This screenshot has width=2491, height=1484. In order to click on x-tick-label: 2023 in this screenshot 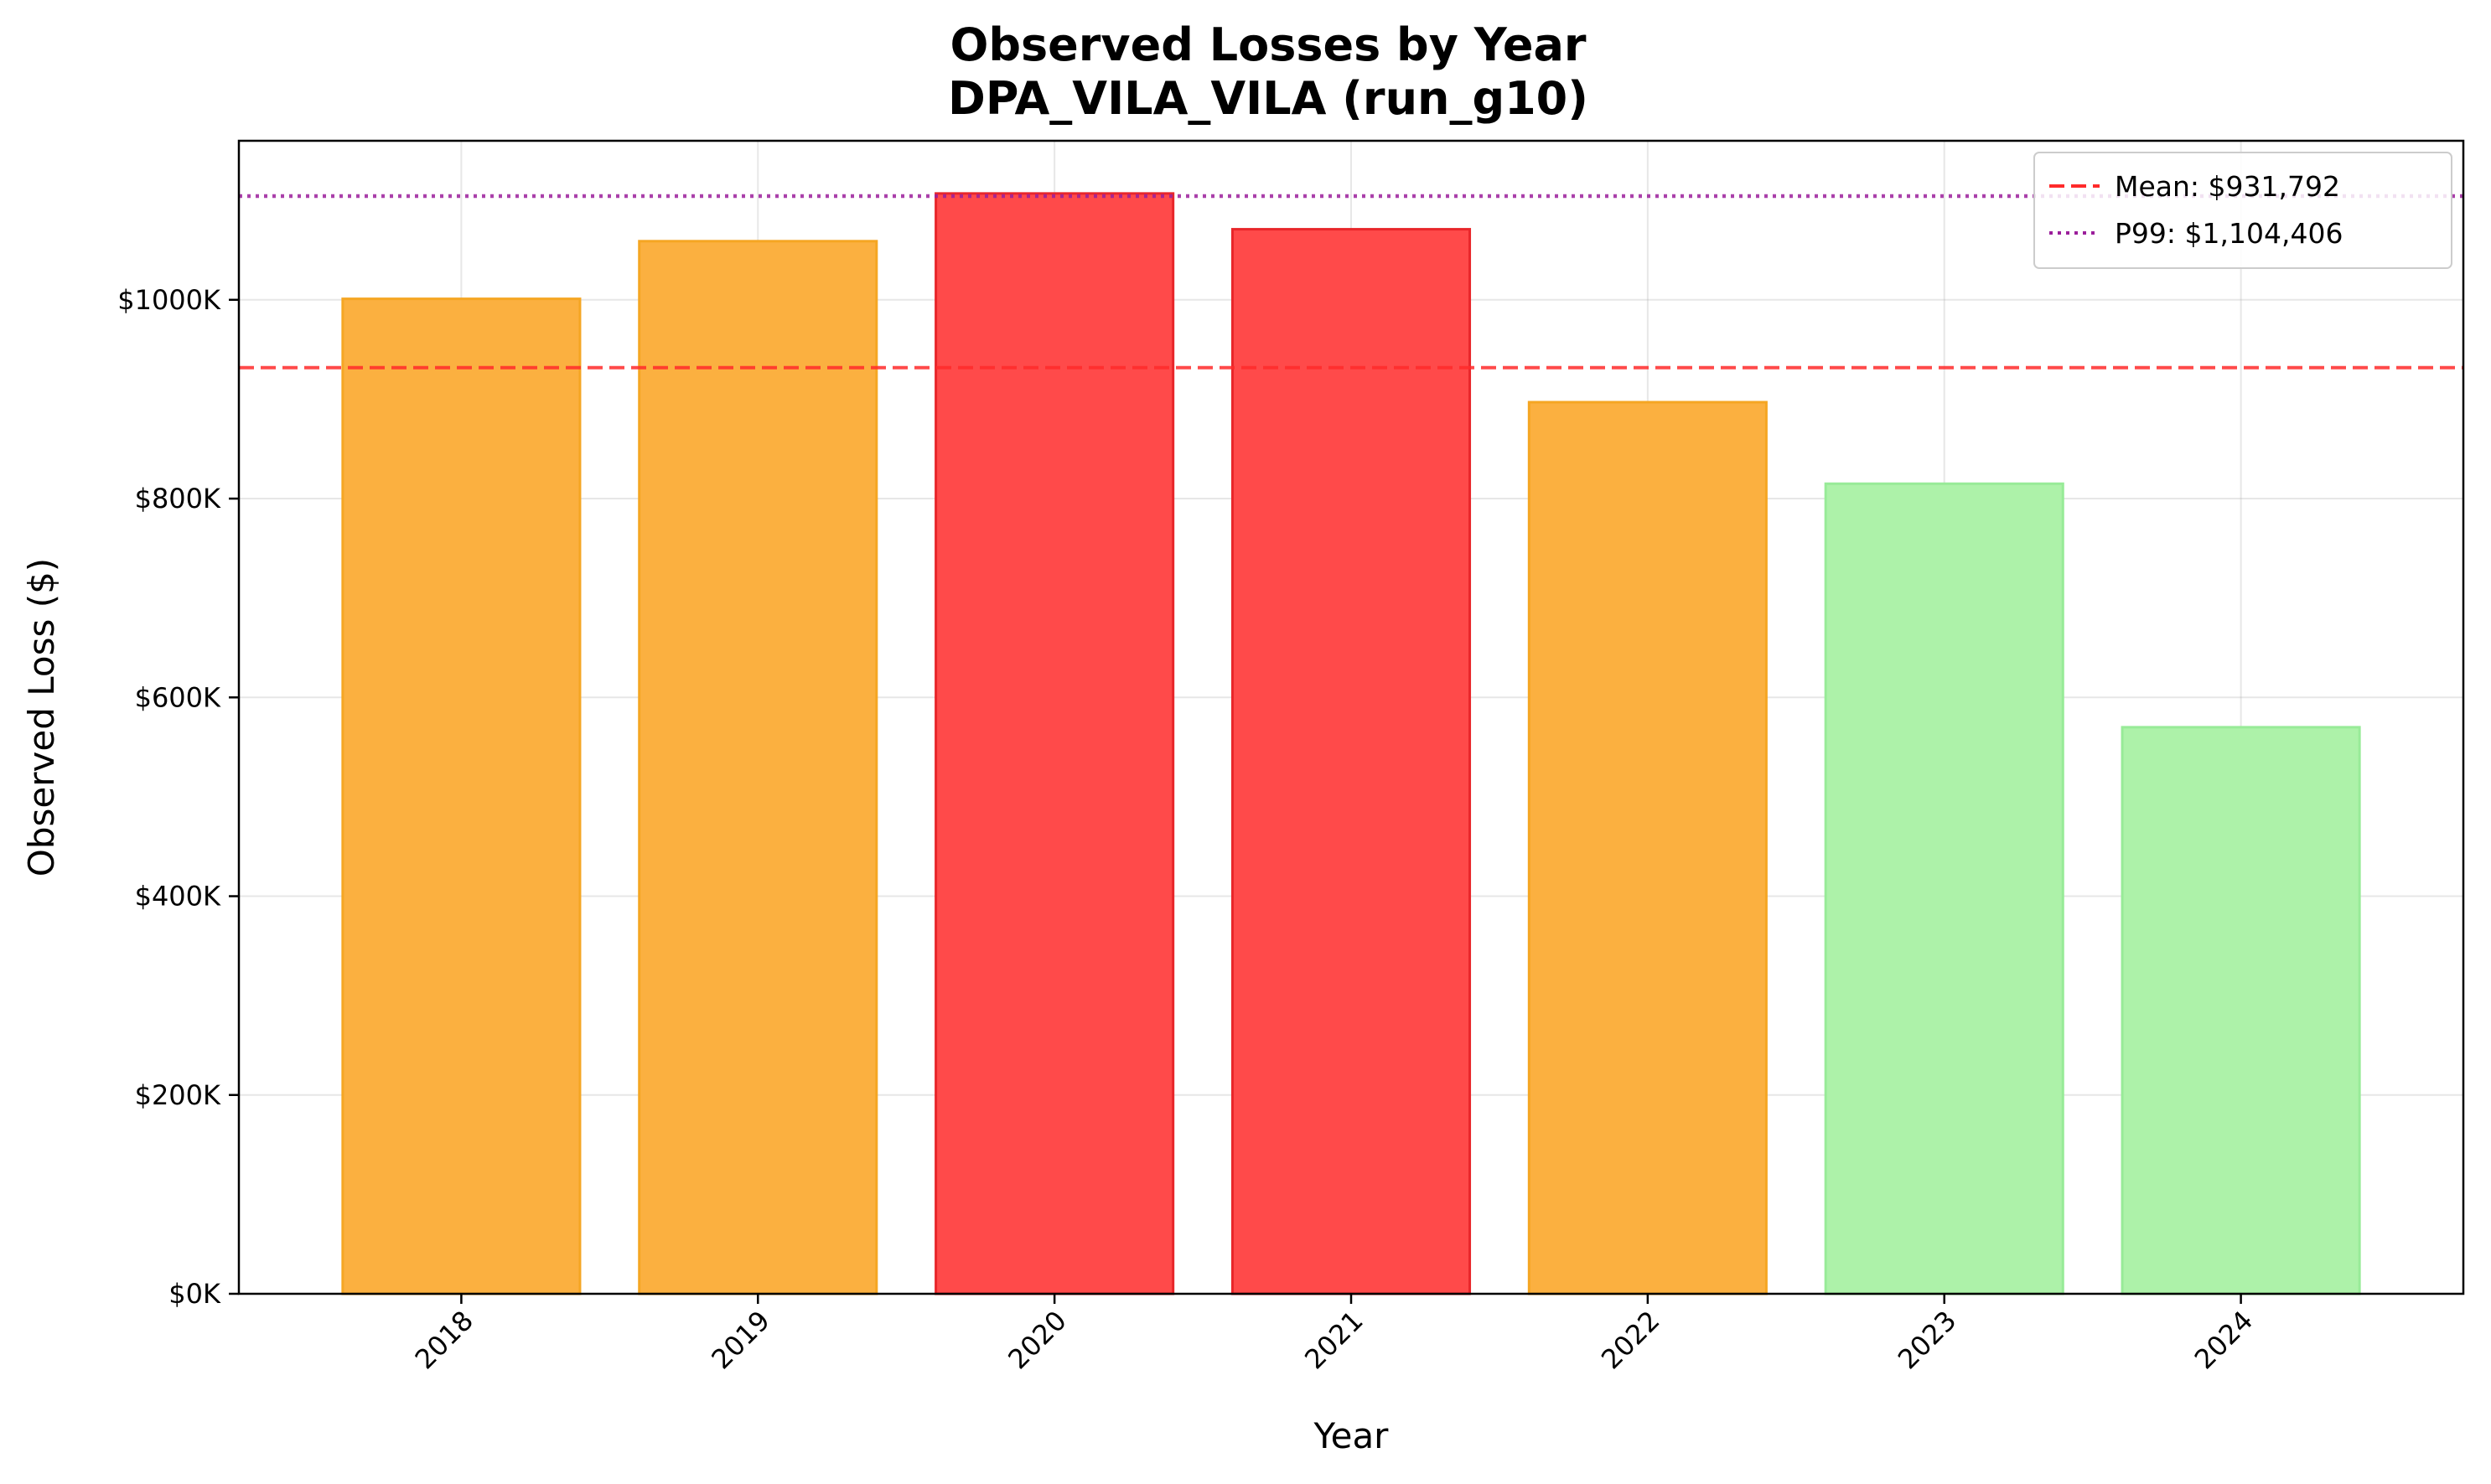, I will do `click(1927, 1340)`.